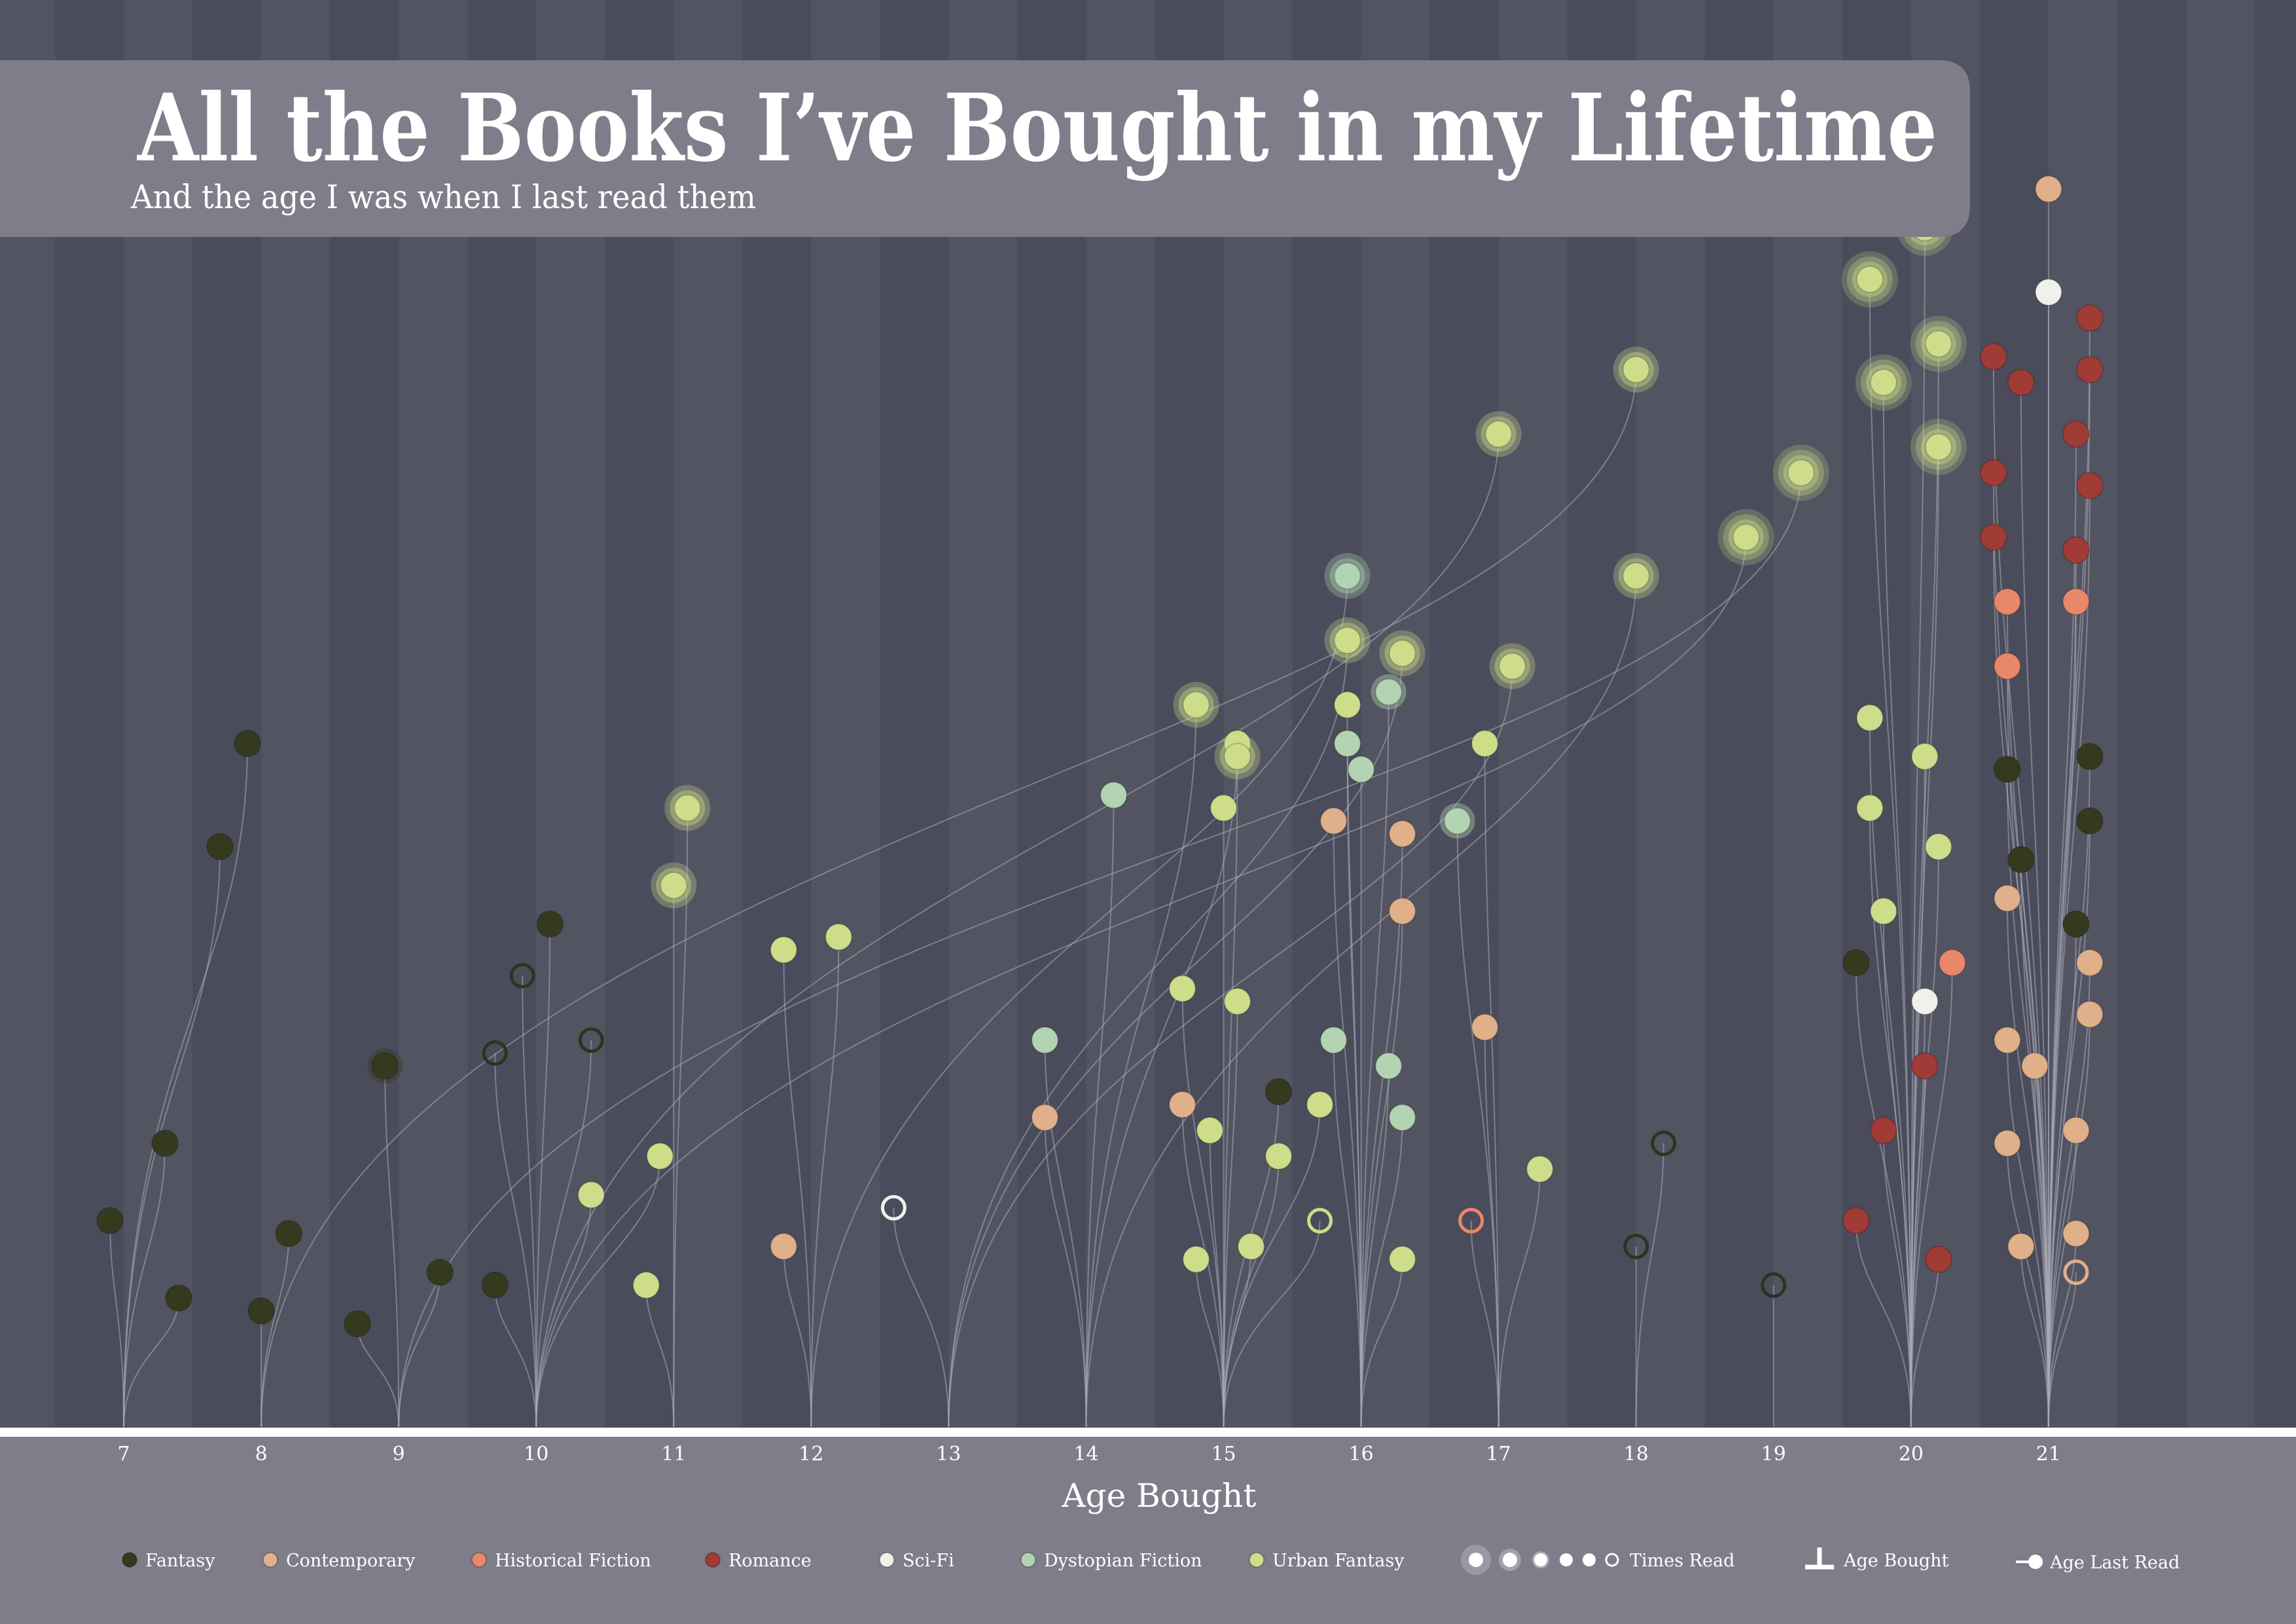 The image size is (2296, 1624). I want to click on legend-item: Dystopian Fiction, so click(1111, 1561).